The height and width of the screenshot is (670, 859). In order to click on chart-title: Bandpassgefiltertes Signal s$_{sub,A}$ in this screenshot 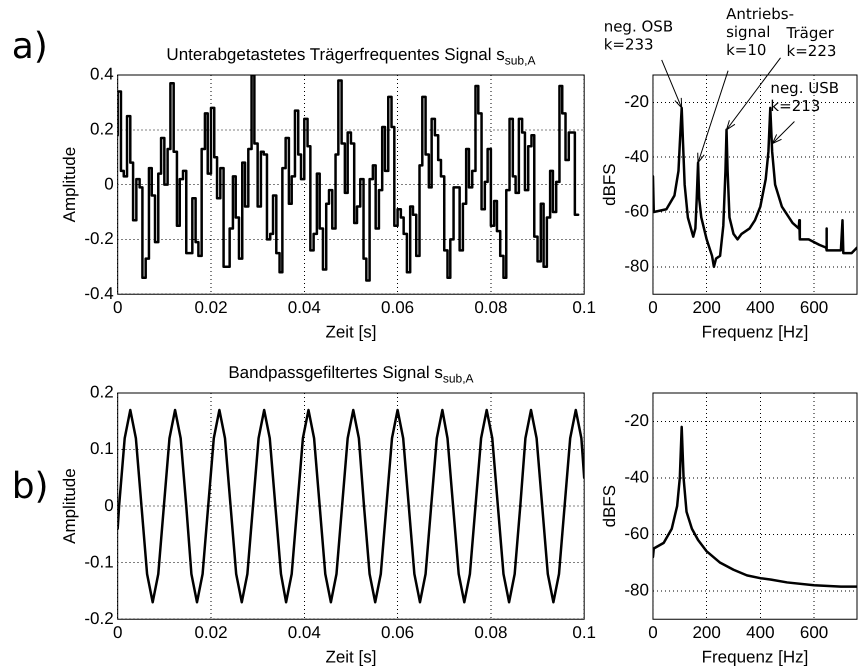, I will do `click(351, 375)`.